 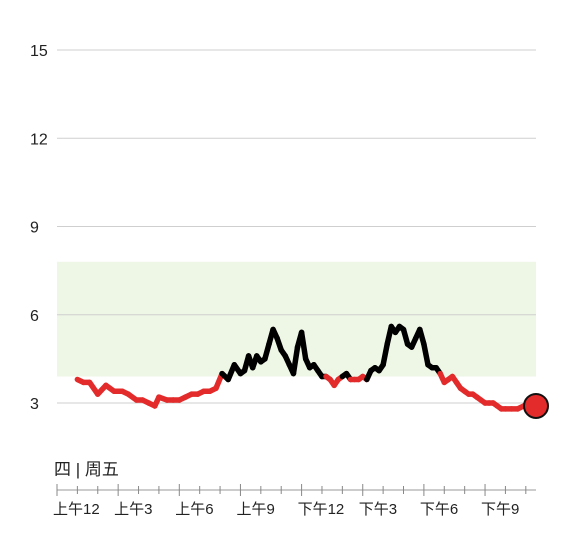 I want to click on x-tick-label: 下午9, so click(x=500, y=509).